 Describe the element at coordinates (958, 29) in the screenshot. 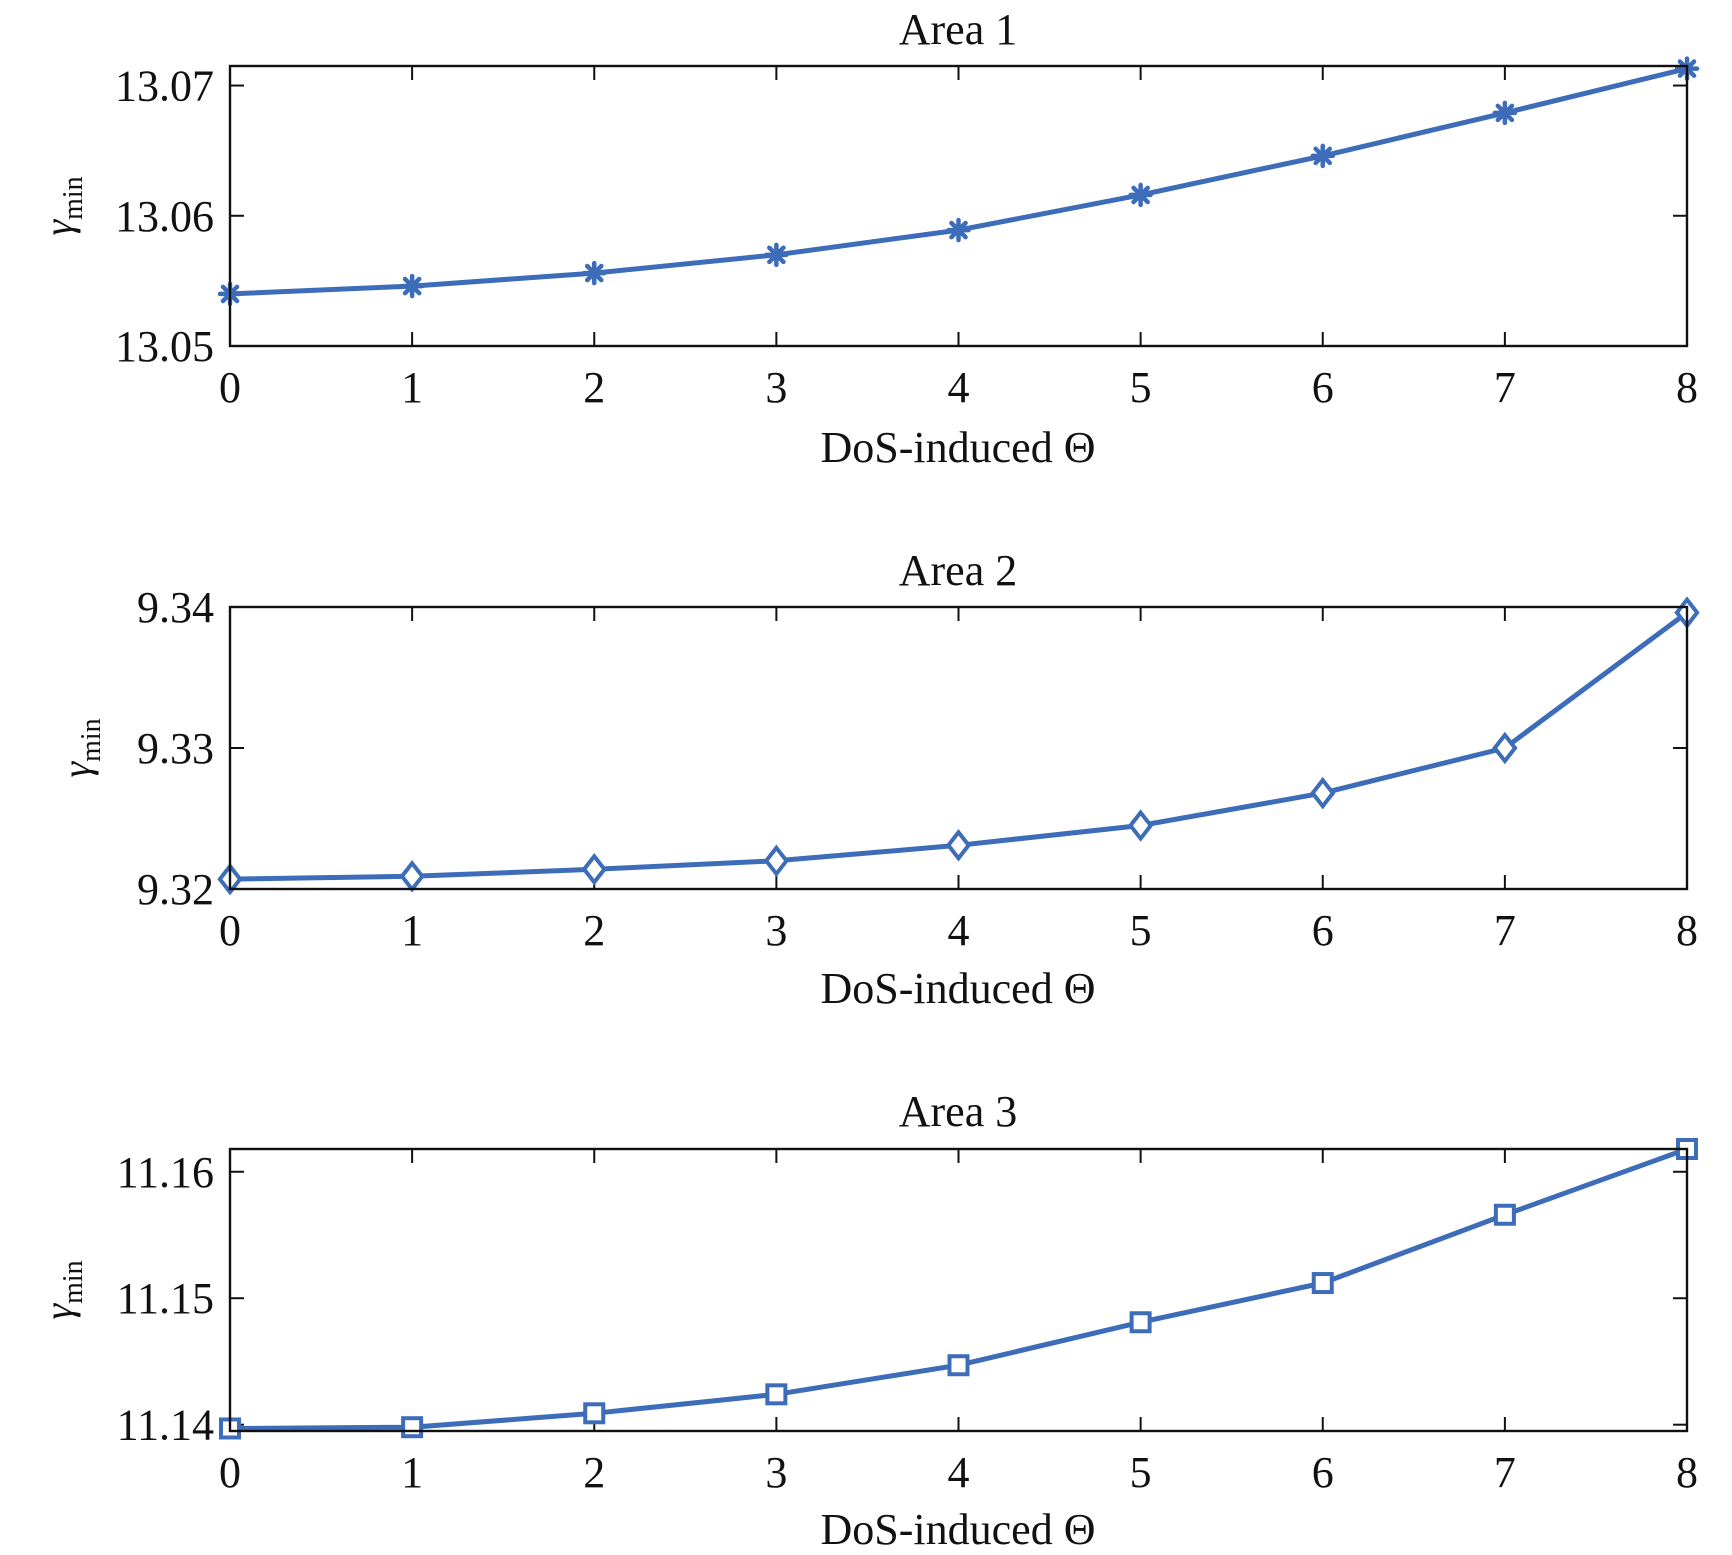

I see `chart-title: Area 1` at that location.